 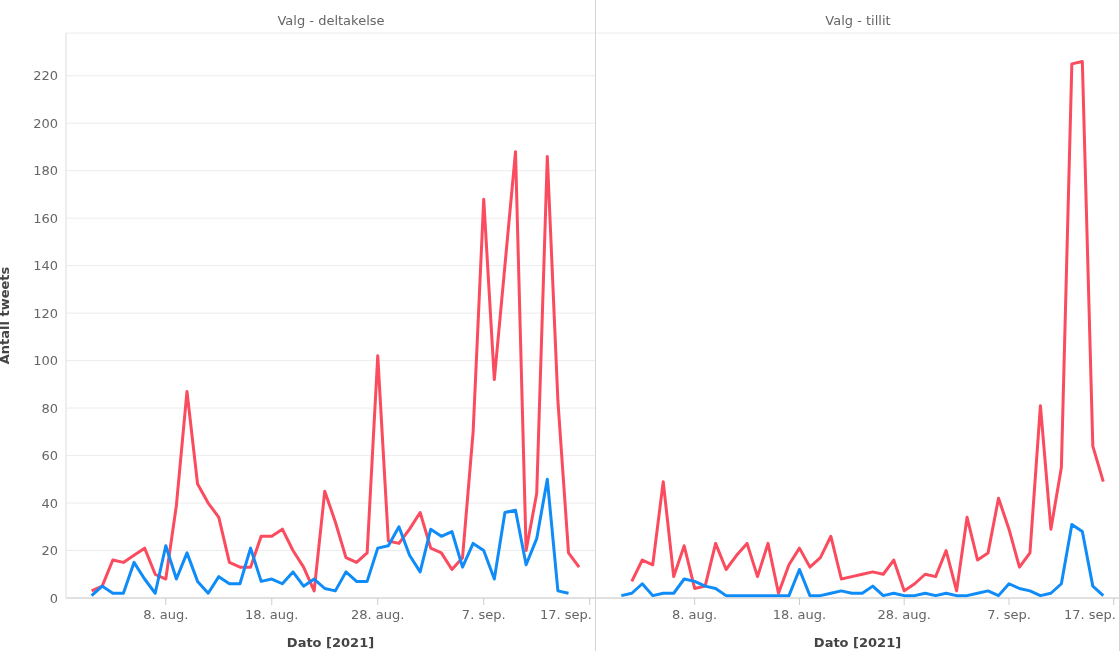 I want to click on y-tick-label: 120, so click(x=45, y=313).